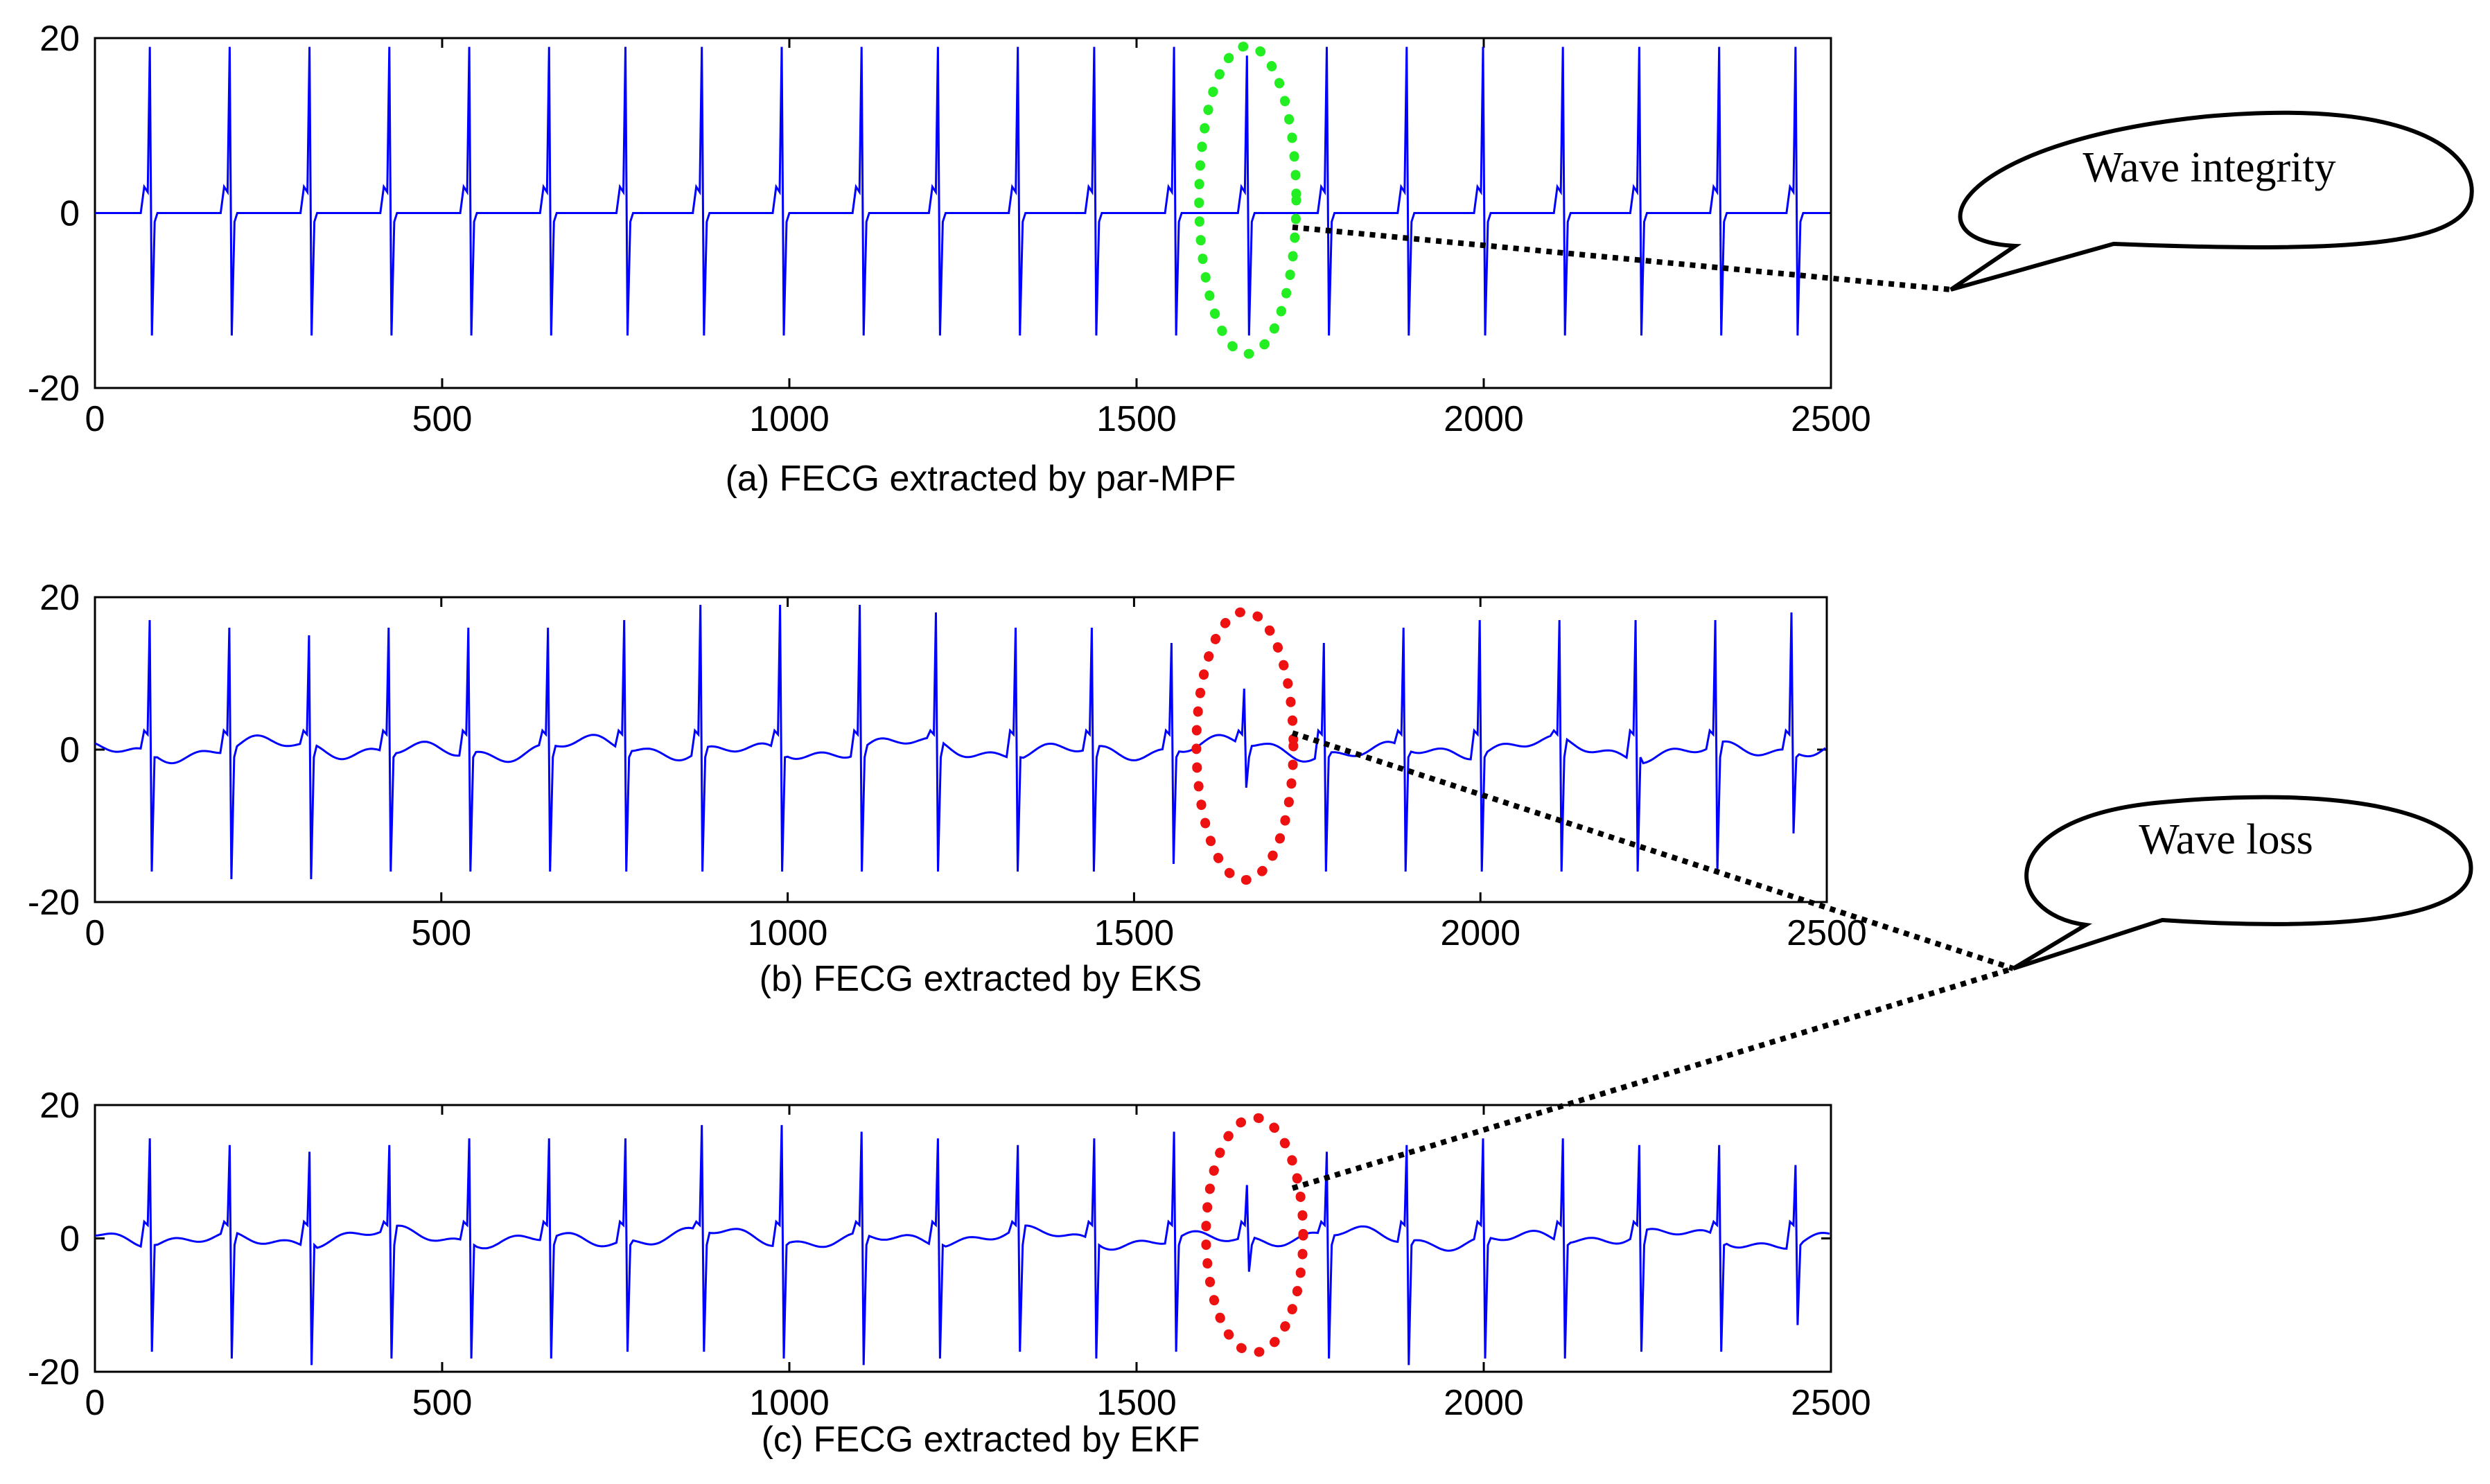 This screenshot has height=1484, width=2490. What do you see at coordinates (981, 1440) in the screenshot?
I see `panel-c-caption: (c) FECG extracted by EKF` at bounding box center [981, 1440].